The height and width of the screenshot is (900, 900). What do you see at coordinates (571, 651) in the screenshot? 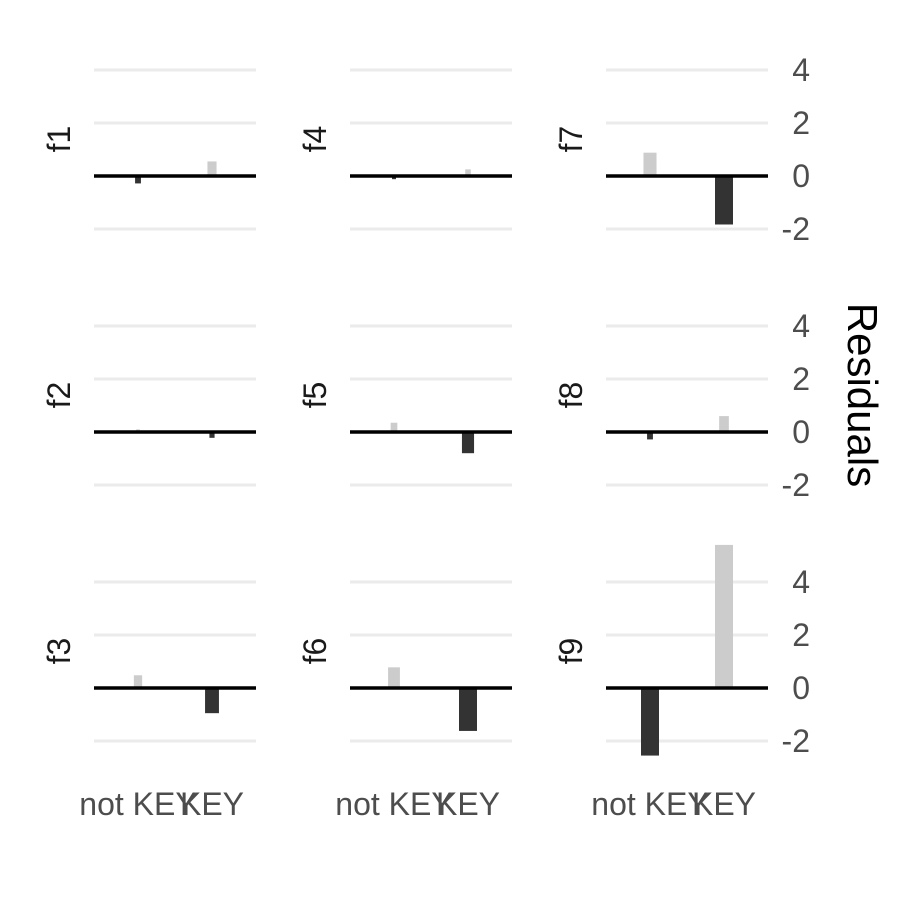
I see `facet-label: f9` at bounding box center [571, 651].